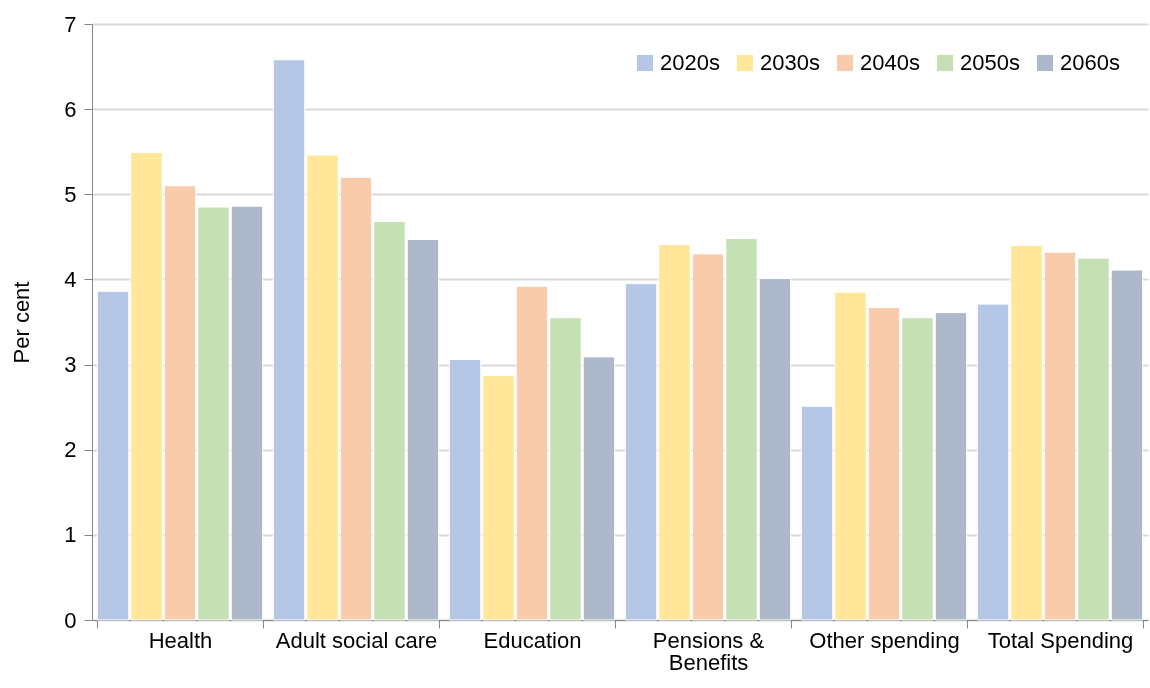 The image size is (1150, 688). Describe the element at coordinates (70, 535) in the screenshot. I see `y-tick-label: 1` at that location.